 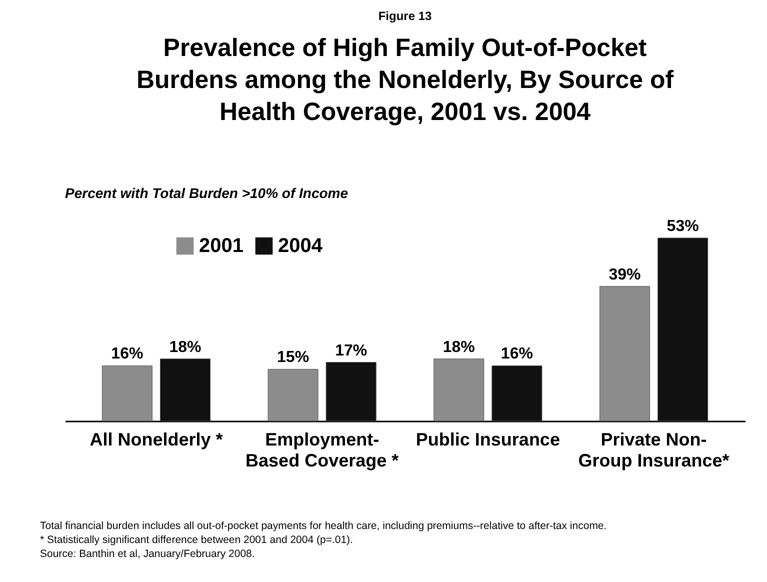 I want to click on data-label: 53%, so click(x=682, y=226).